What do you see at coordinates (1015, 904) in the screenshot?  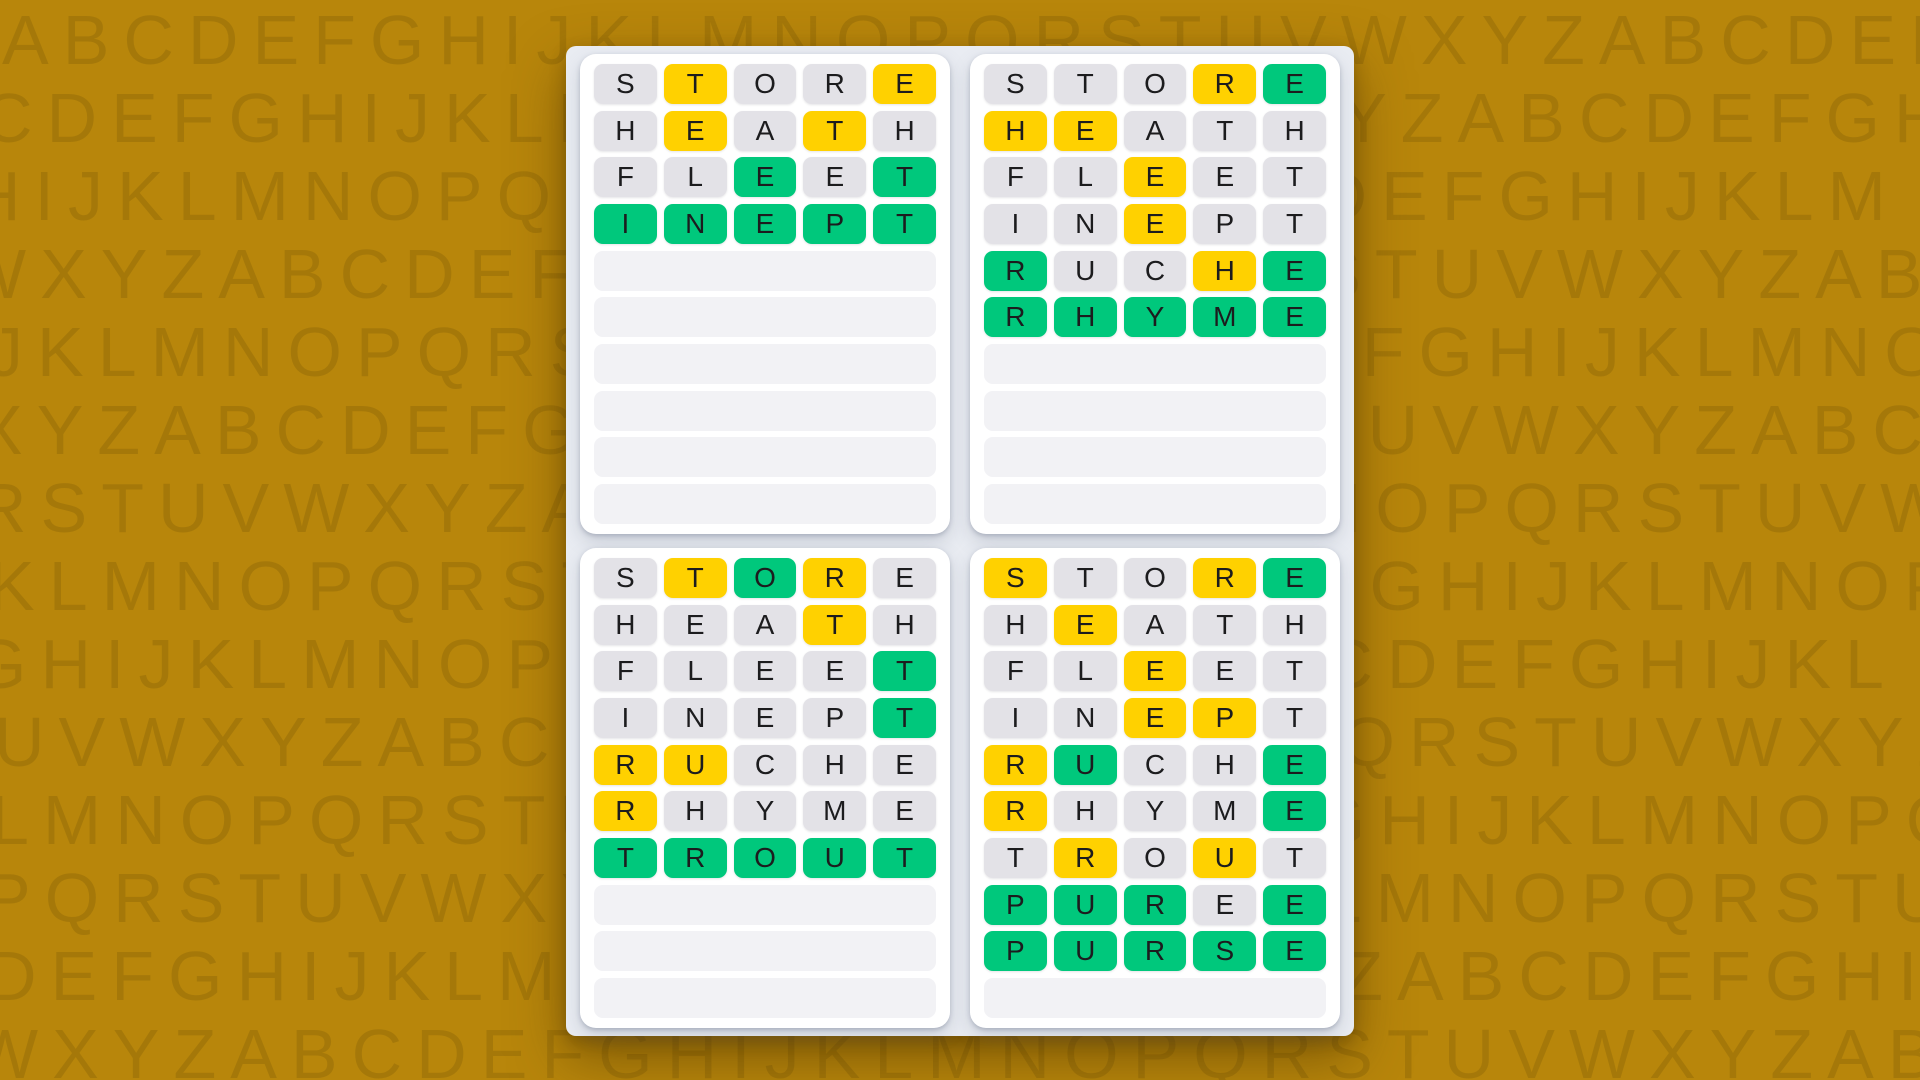 I see `tile-correct: P` at bounding box center [1015, 904].